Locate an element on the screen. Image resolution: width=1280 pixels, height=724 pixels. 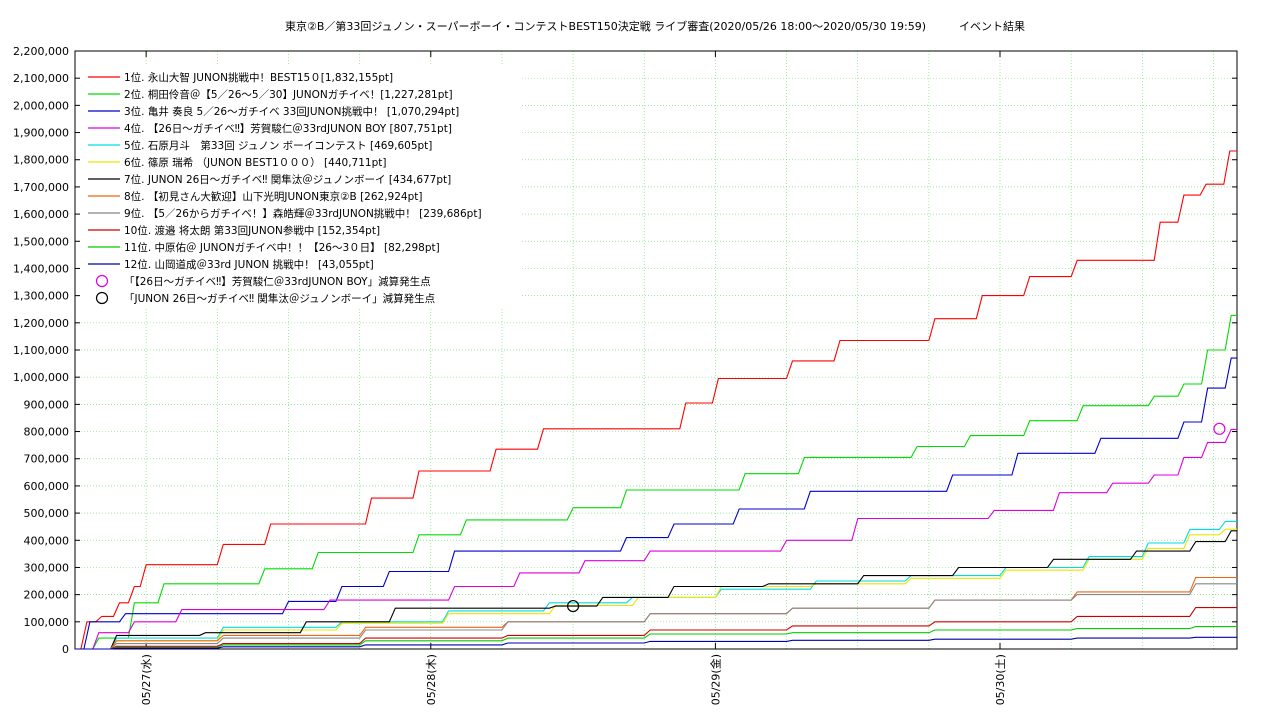
x-tick-label: 05/27(水) is located at coordinates (146, 679).